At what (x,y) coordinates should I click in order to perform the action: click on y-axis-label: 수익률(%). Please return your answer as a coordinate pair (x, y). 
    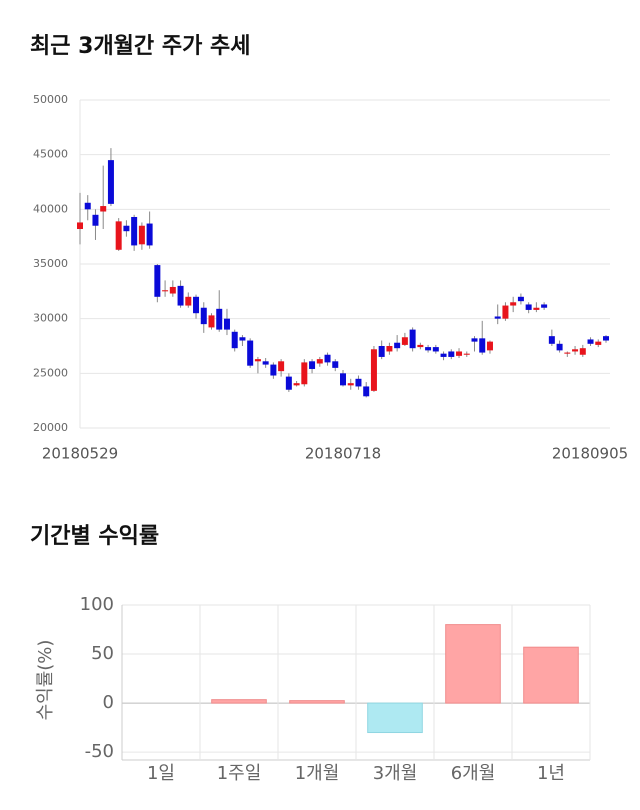
    Looking at the image, I should click on (45, 680).